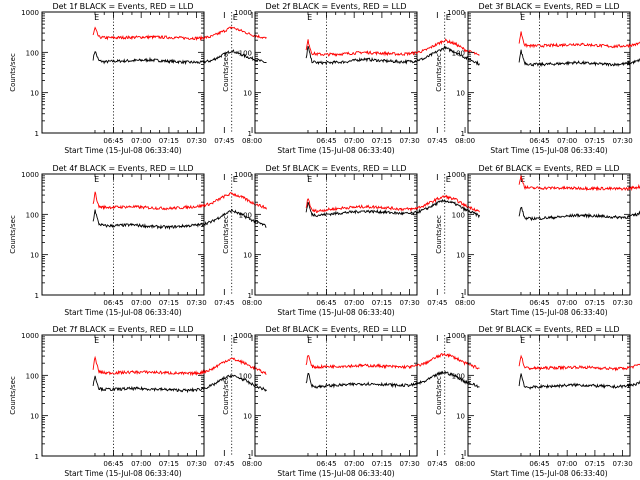  What do you see at coordinates (335, 329) in the screenshot?
I see `chart-title: Det 8f BLACK = Events, RED = LLD` at bounding box center [335, 329].